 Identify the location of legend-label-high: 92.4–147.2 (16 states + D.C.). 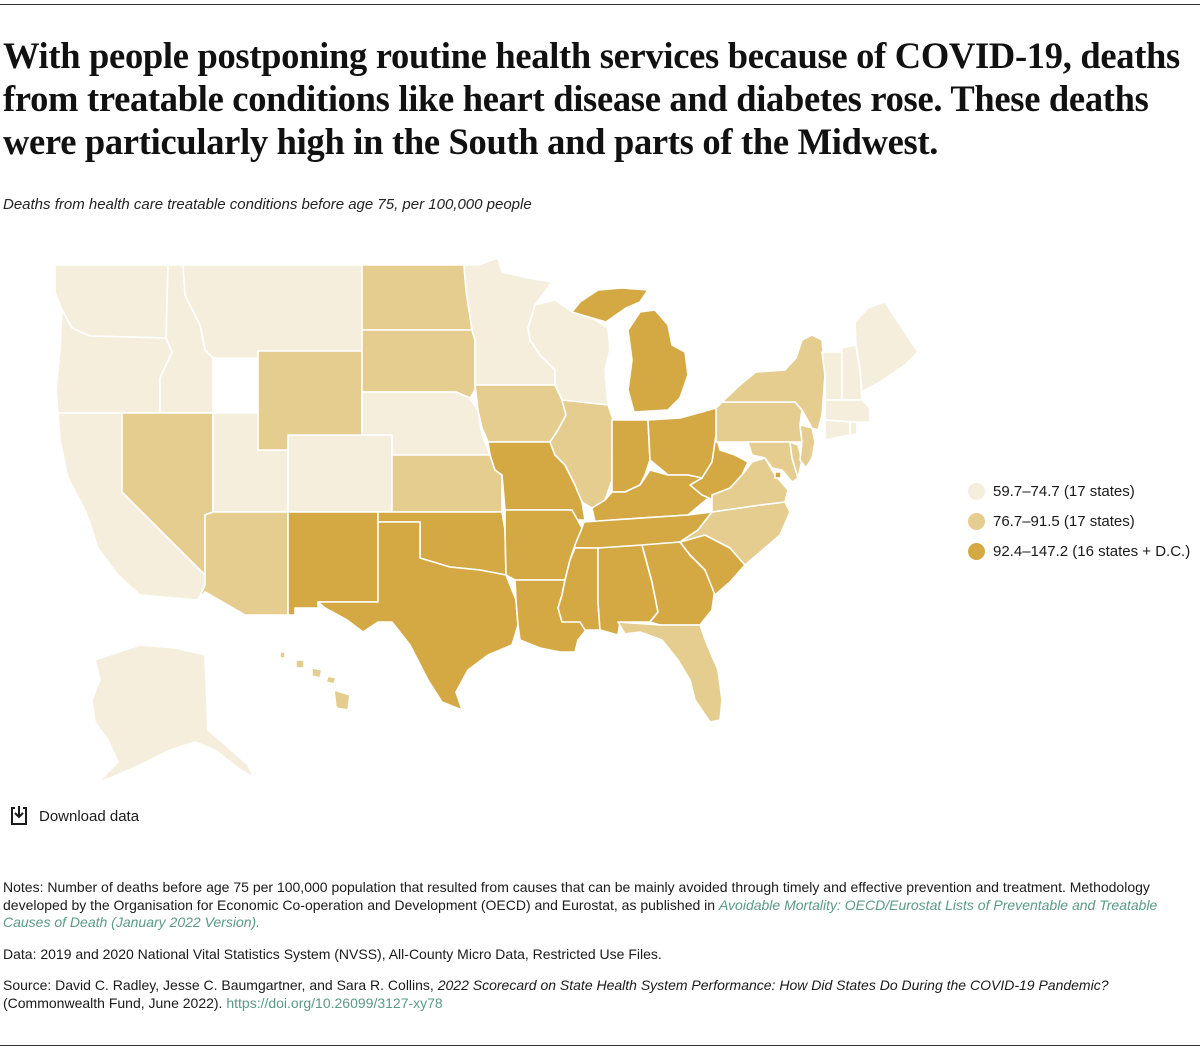
(1092, 551).